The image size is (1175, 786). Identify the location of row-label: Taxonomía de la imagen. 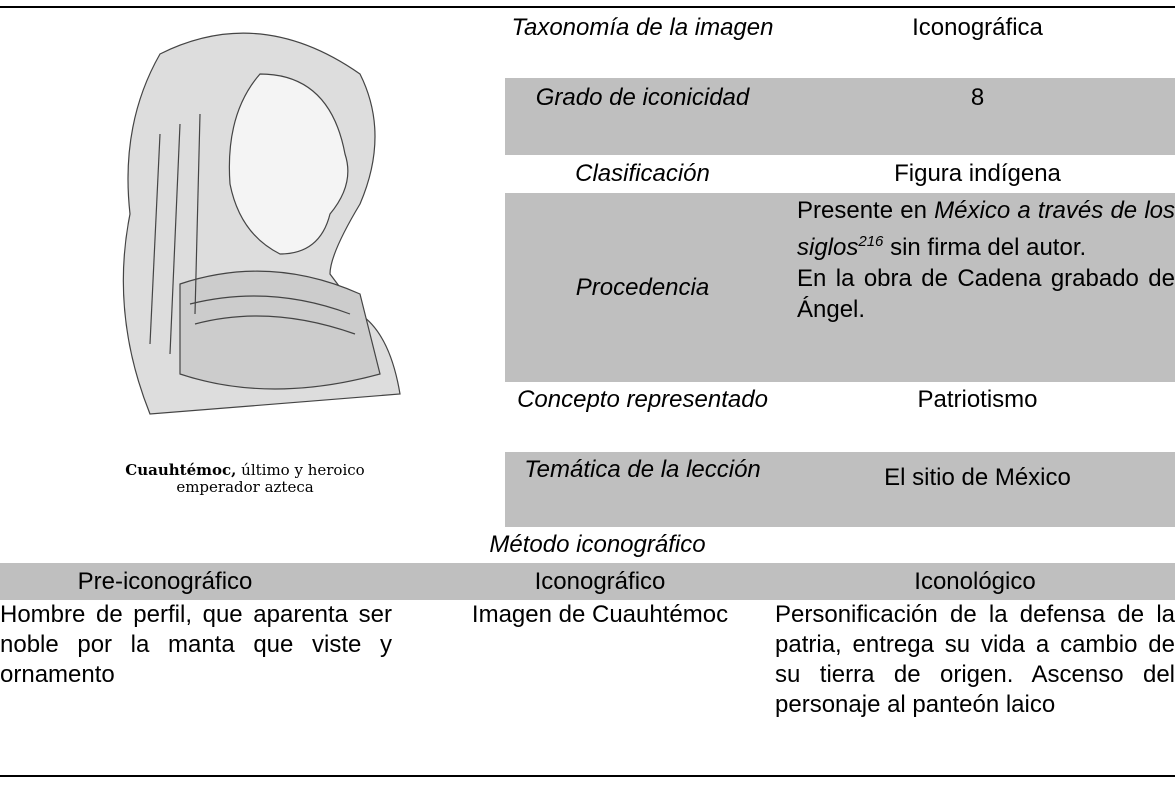
(642, 27).